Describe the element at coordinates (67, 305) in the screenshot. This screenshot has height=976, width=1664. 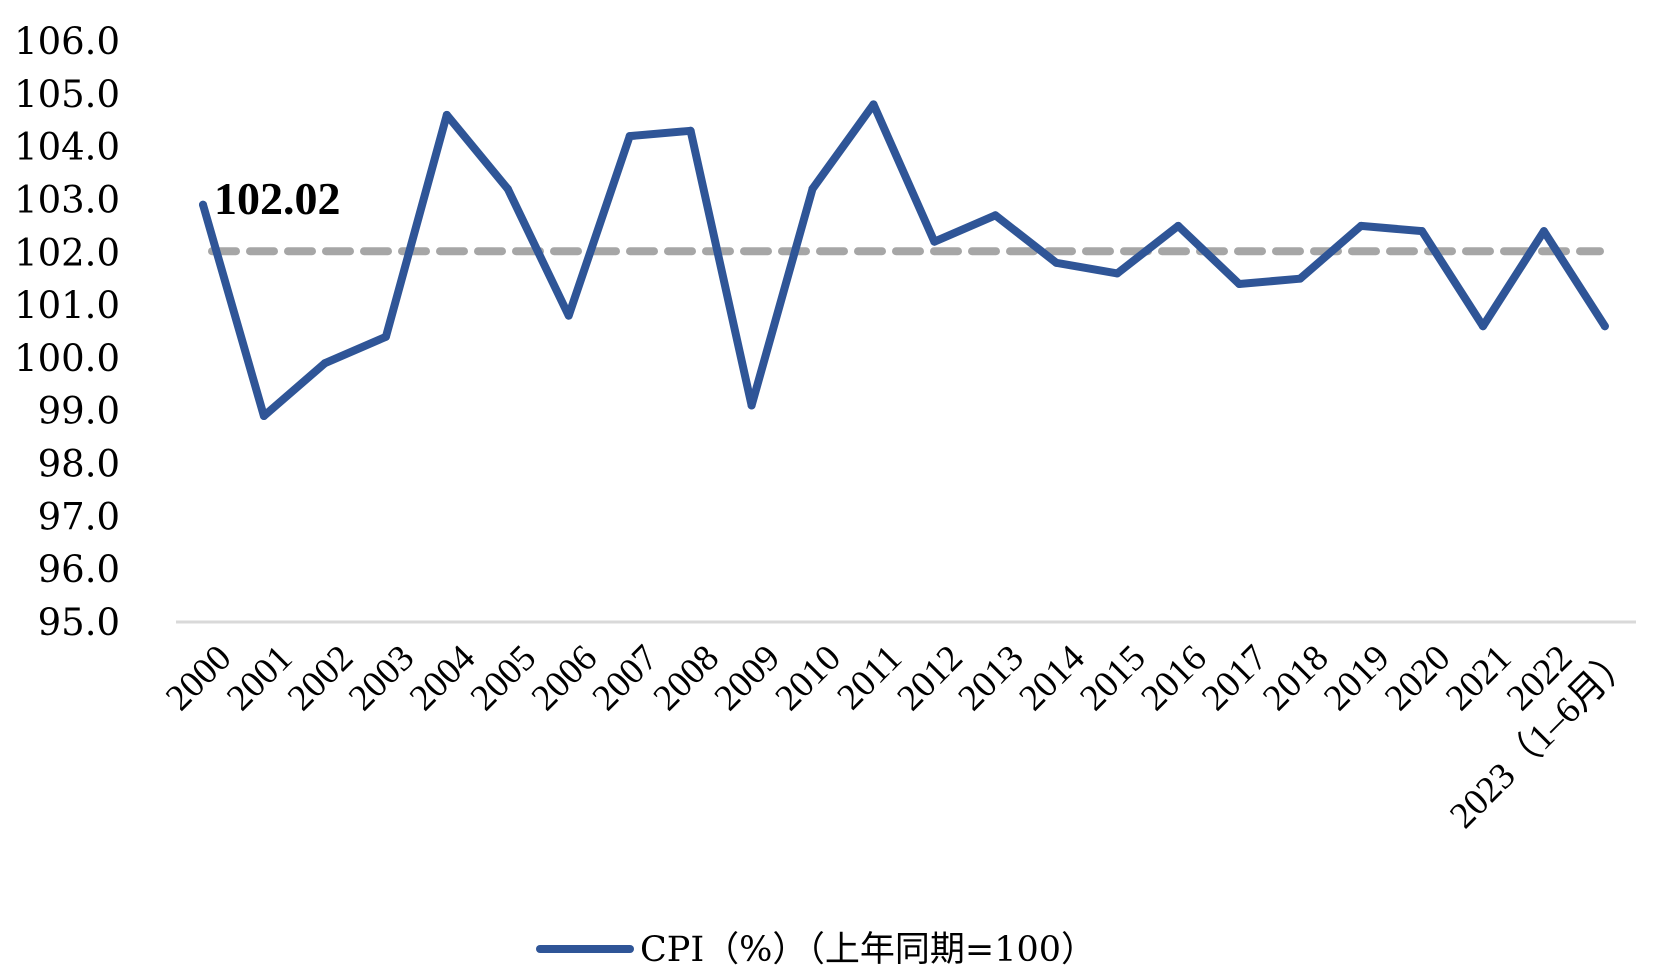
I see `y-tick-label: 101.0` at that location.